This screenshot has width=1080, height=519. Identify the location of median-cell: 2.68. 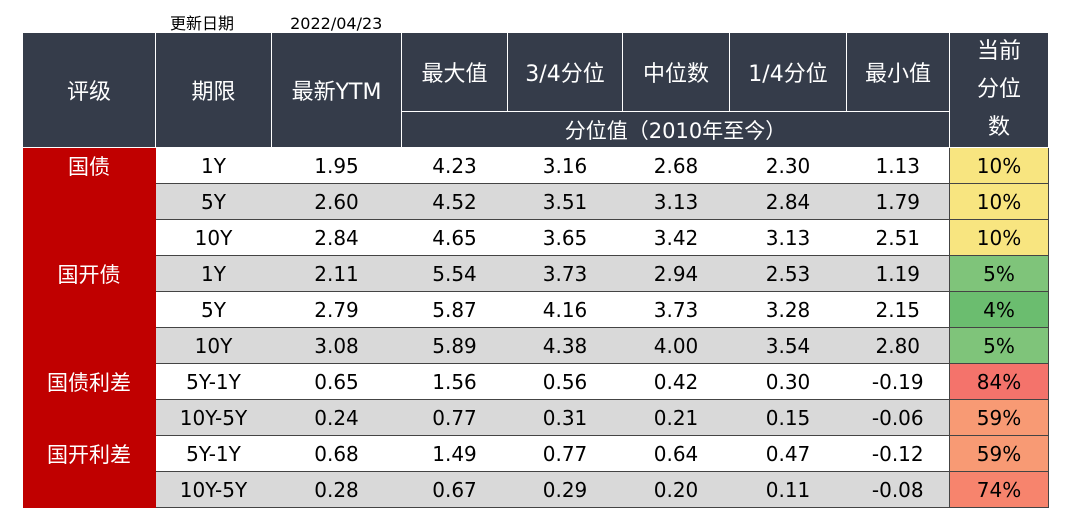
(676, 165).